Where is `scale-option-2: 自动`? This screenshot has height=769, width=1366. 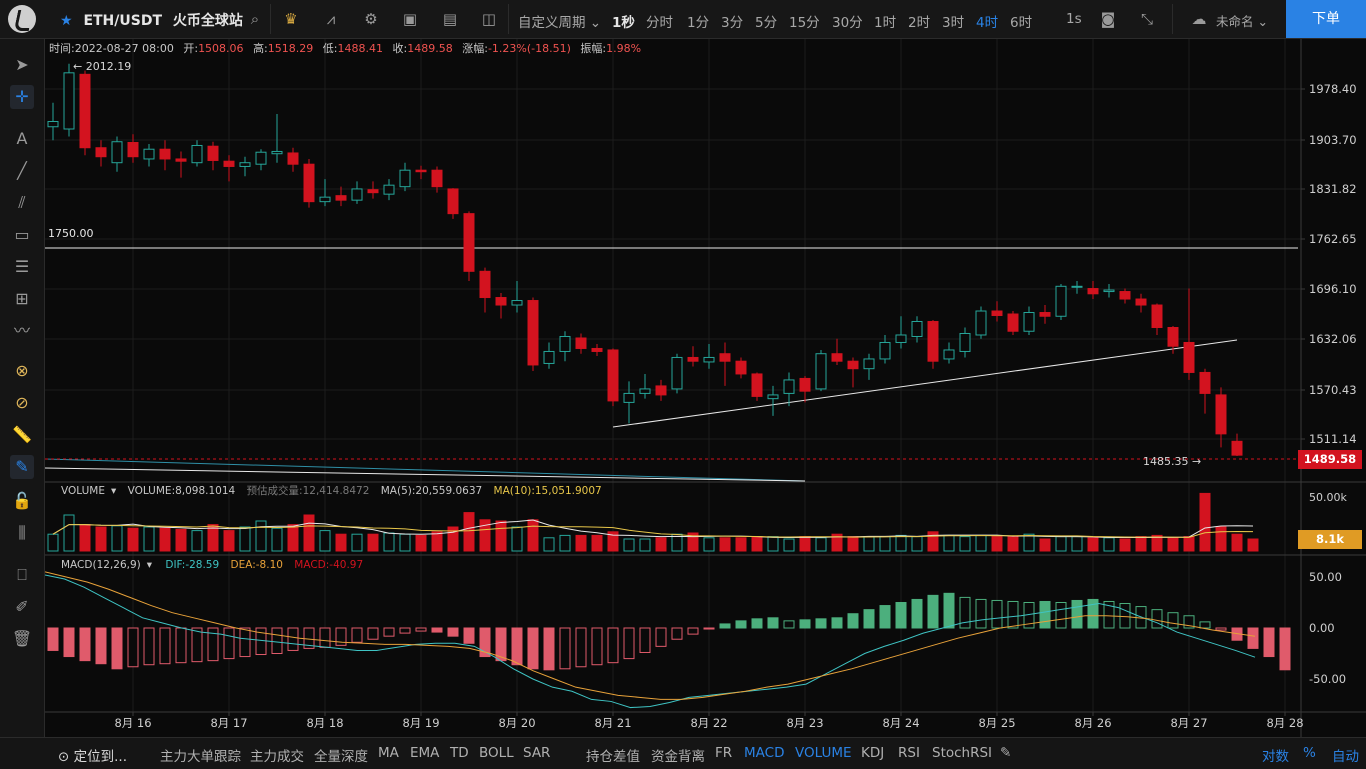
scale-option-2: 自动 is located at coordinates (1345, 757).